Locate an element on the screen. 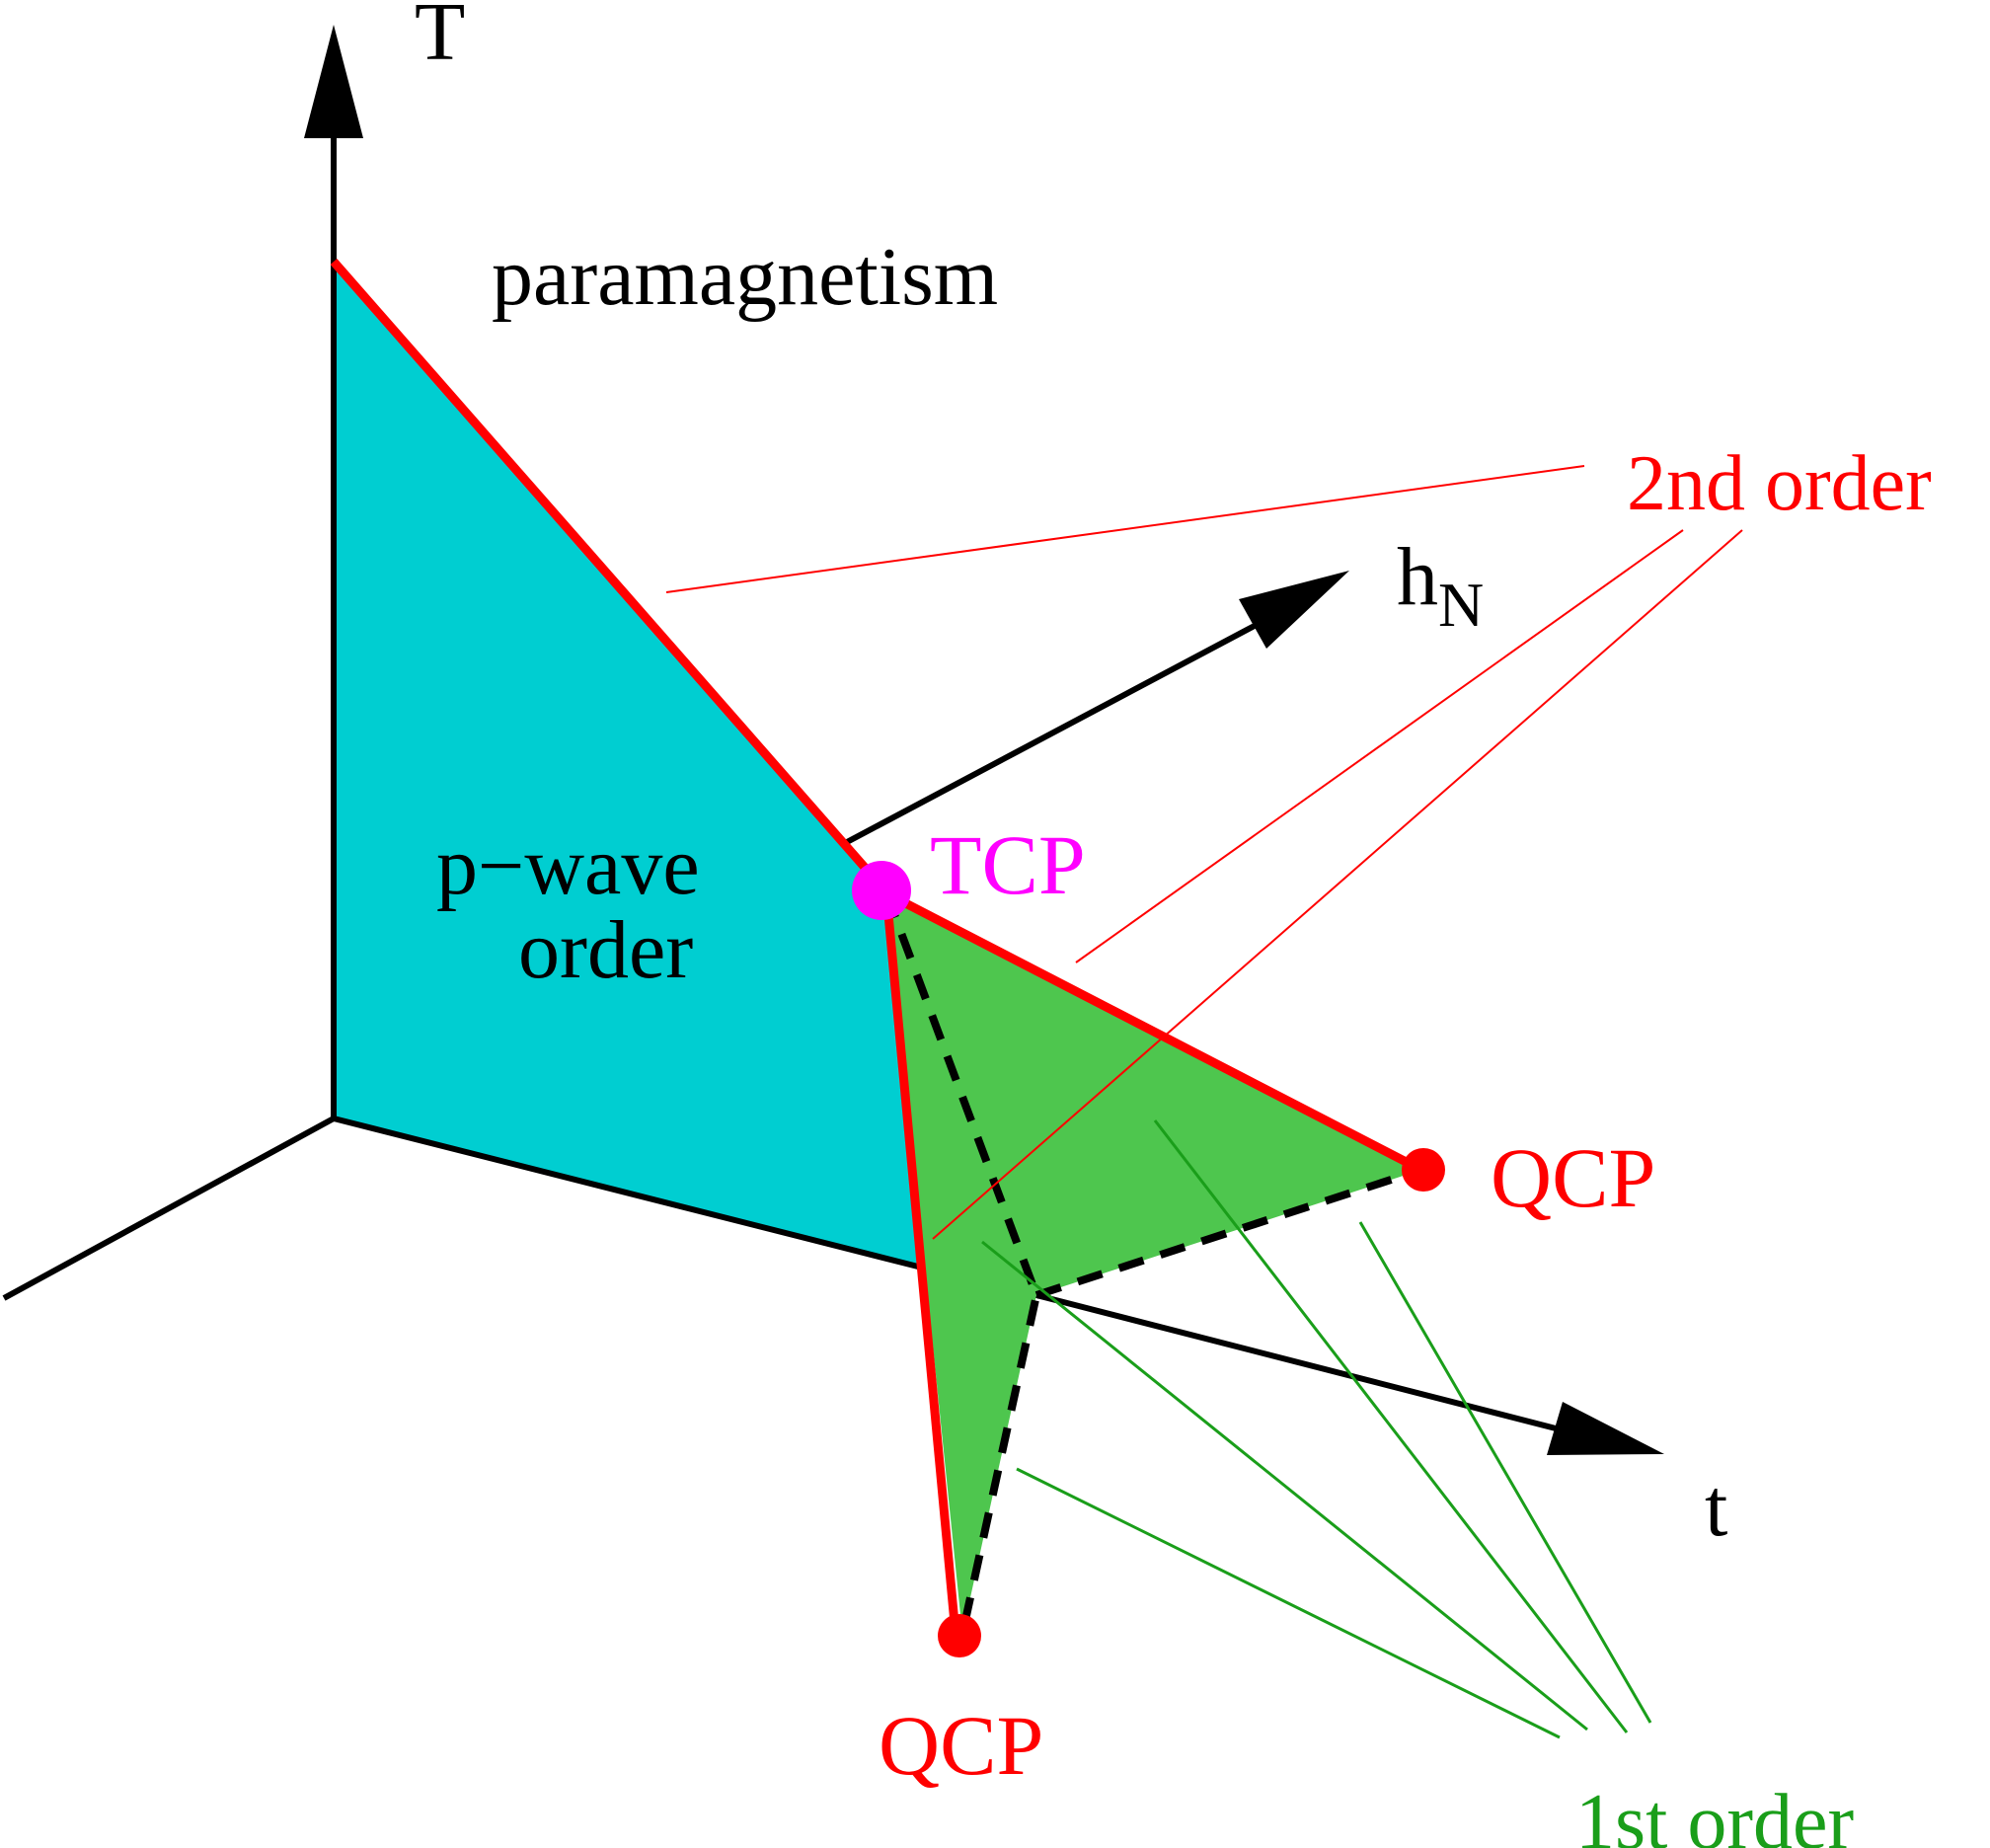 The height and width of the screenshot is (1848, 1990). hN-axis-line is located at coordinates (1056, 731).